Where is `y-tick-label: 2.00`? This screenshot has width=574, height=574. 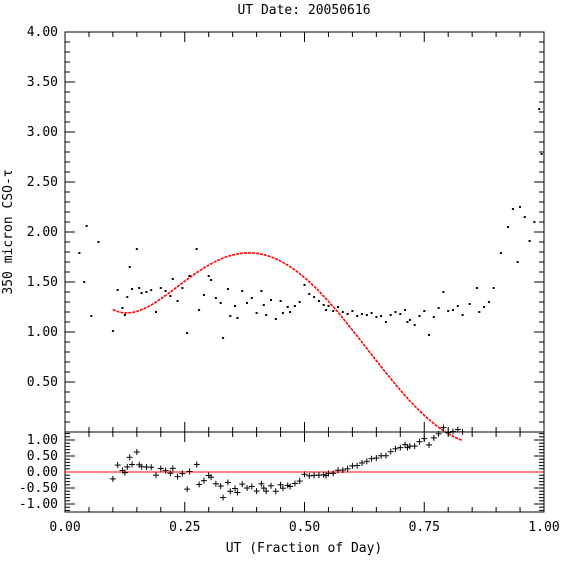 y-tick-label: 2.00 is located at coordinates (42, 232).